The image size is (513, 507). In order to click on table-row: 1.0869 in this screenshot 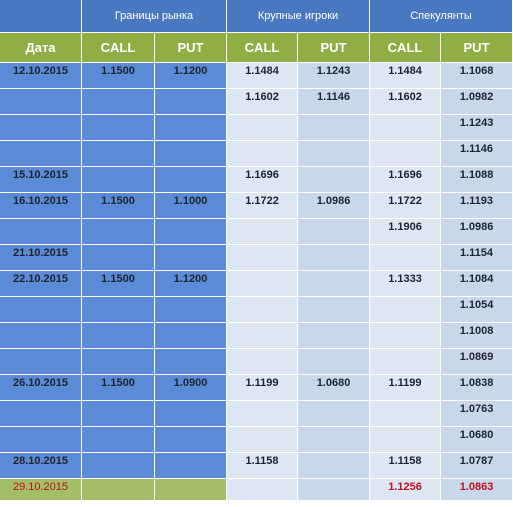, I will do `click(256, 362)`.